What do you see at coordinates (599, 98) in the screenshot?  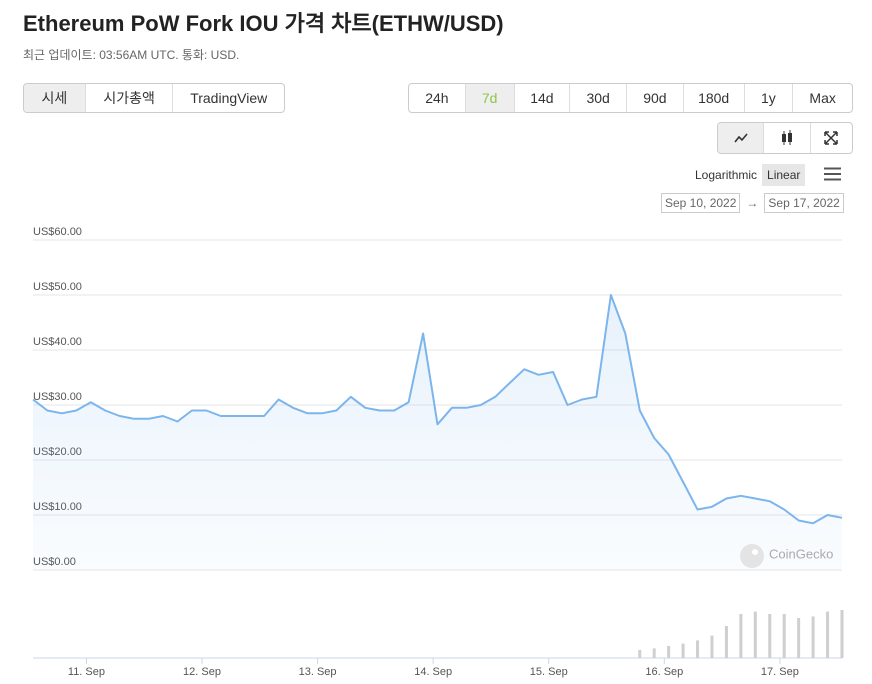 I see `range-button: 30d` at bounding box center [599, 98].